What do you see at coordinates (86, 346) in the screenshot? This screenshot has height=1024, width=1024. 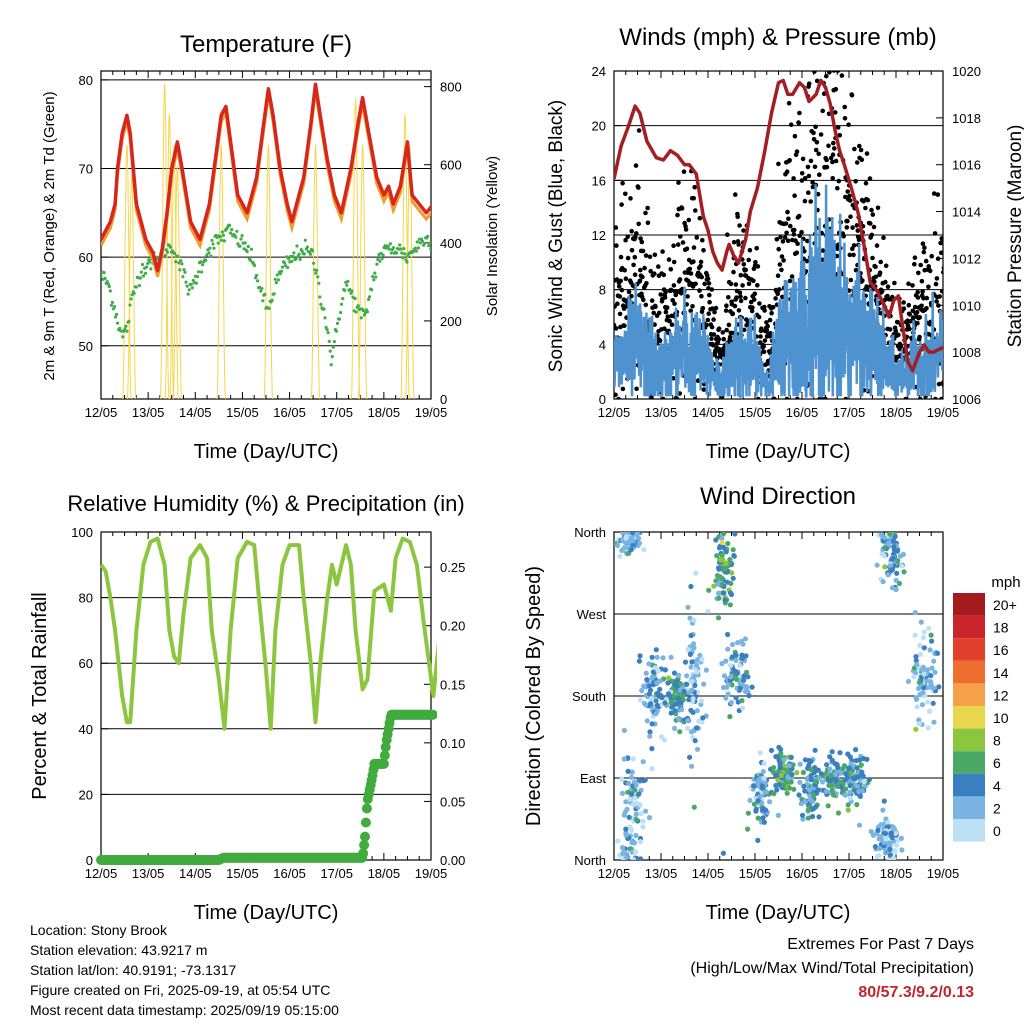 I see `y-tick-label: 50` at bounding box center [86, 346].